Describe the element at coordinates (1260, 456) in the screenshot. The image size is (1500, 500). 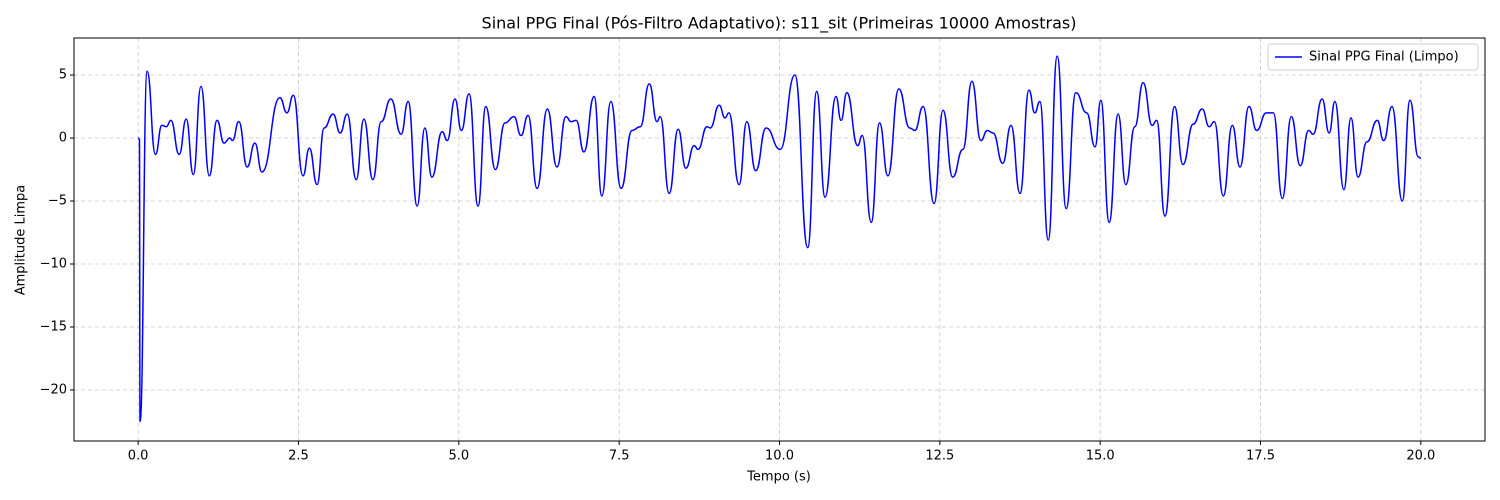
I see `x-tick-label: 17.5` at that location.